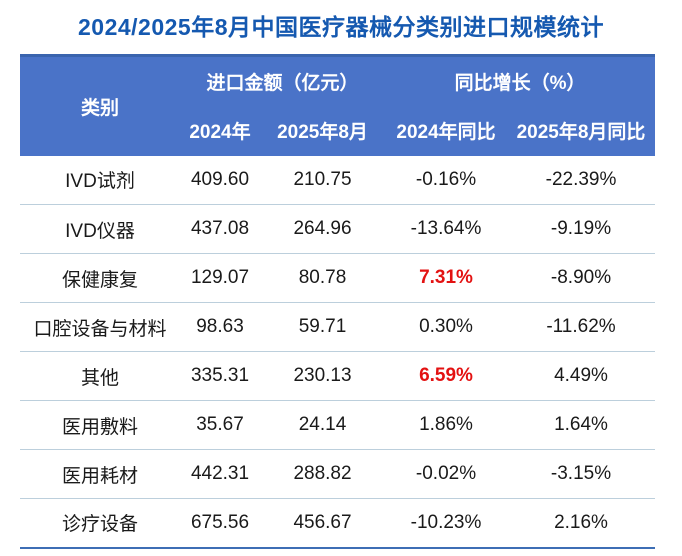  Describe the element at coordinates (220, 474) in the screenshot. I see `amount-2024-cell: 442.31` at that location.